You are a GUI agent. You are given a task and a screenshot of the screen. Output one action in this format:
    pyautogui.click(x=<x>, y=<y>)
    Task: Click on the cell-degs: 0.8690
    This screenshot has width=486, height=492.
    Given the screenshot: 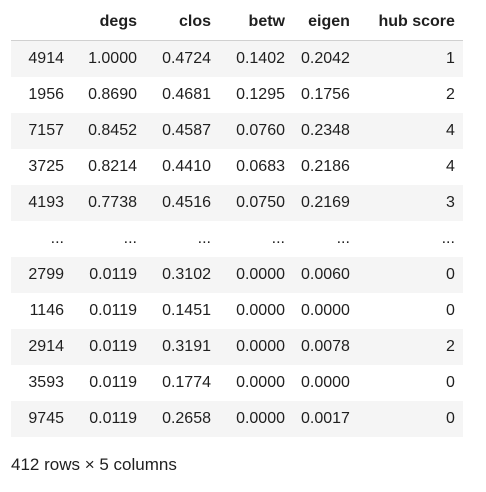 What is the action you would take?
    pyautogui.click(x=112, y=94)
    